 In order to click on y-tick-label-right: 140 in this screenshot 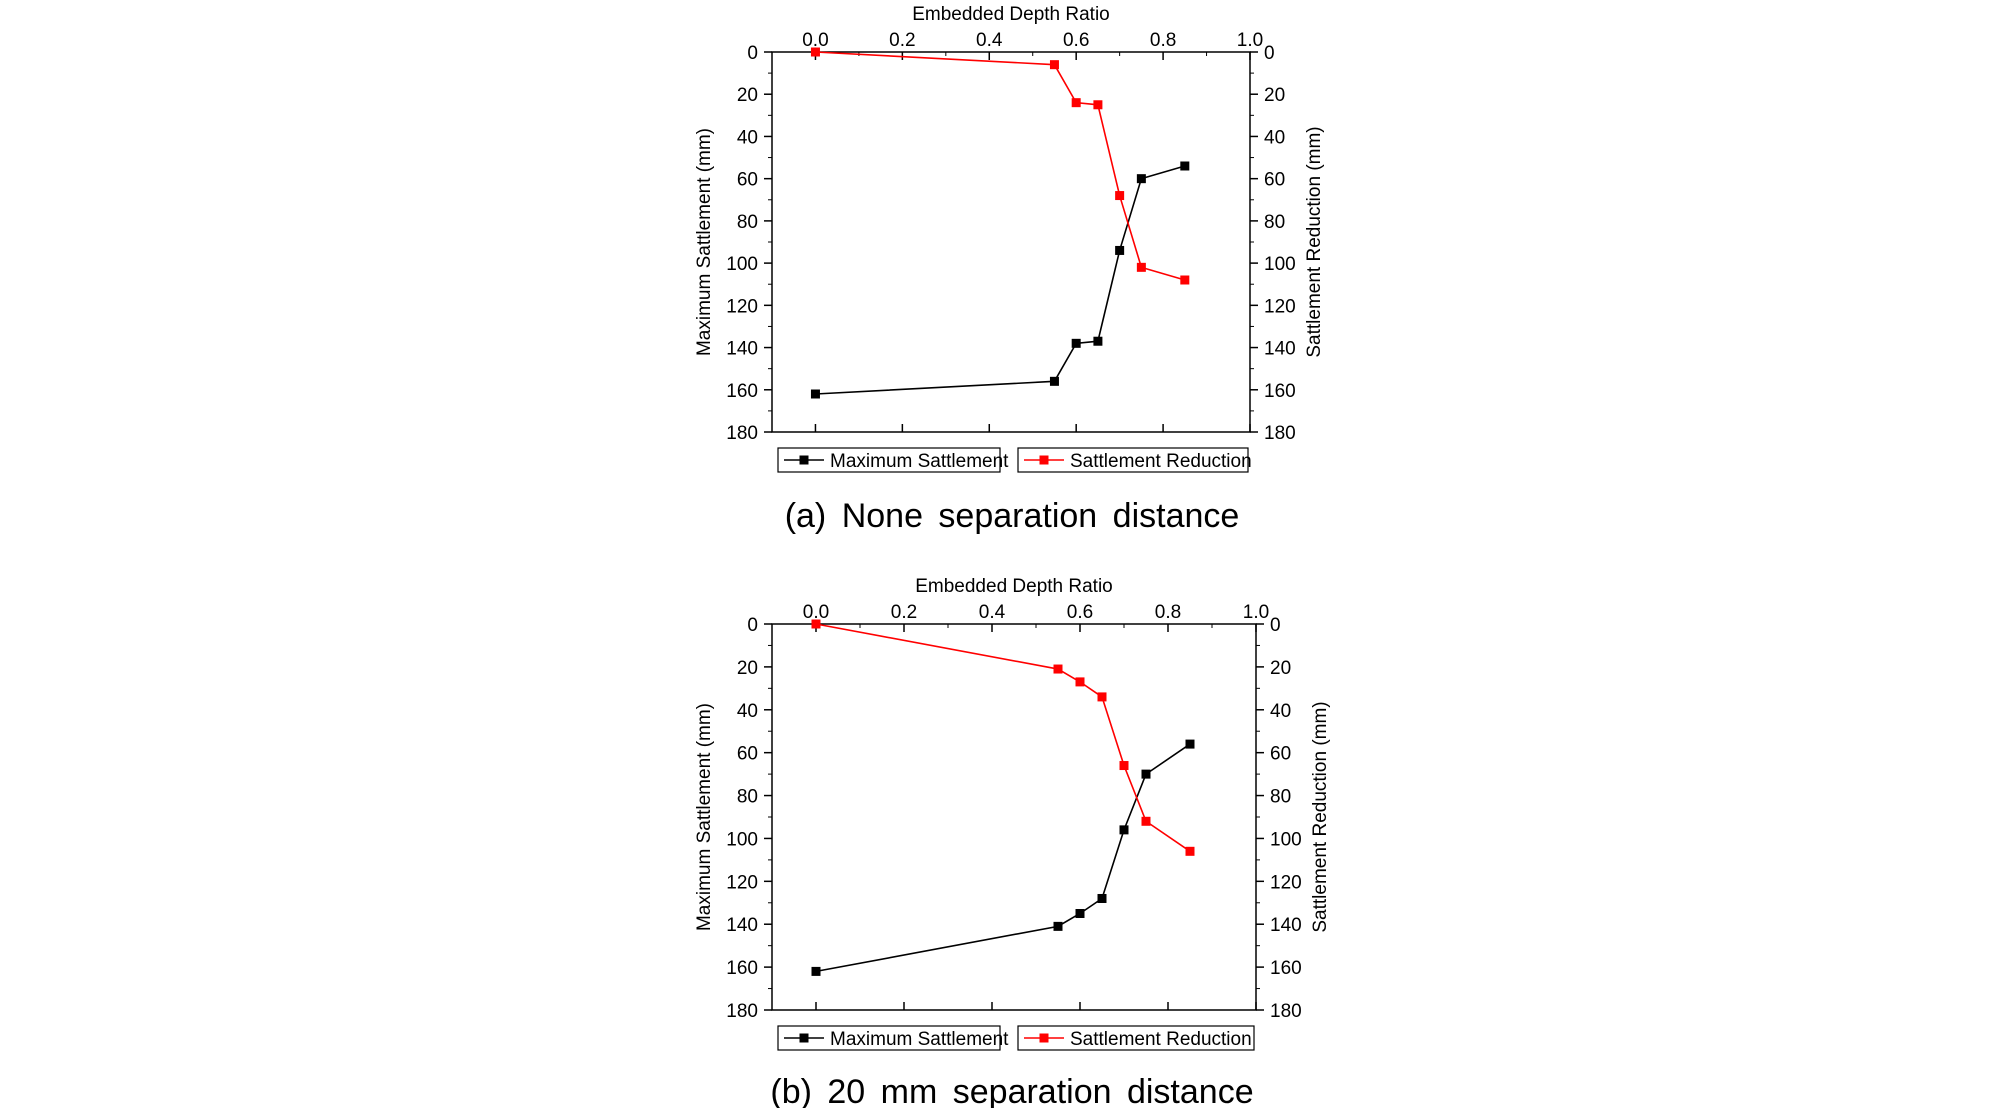, I will do `click(1280, 349)`.